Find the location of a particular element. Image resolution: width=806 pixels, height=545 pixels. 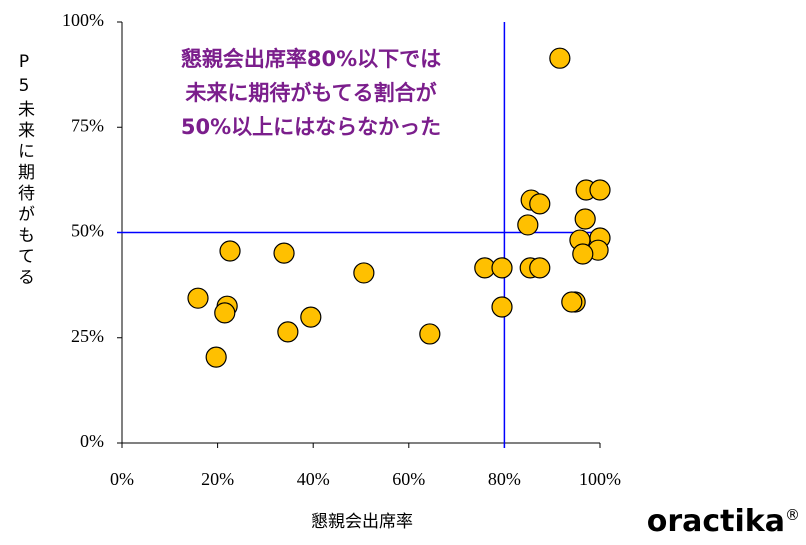

y-axis-label: P5未来に期待がもてる is located at coordinates (24, 170).